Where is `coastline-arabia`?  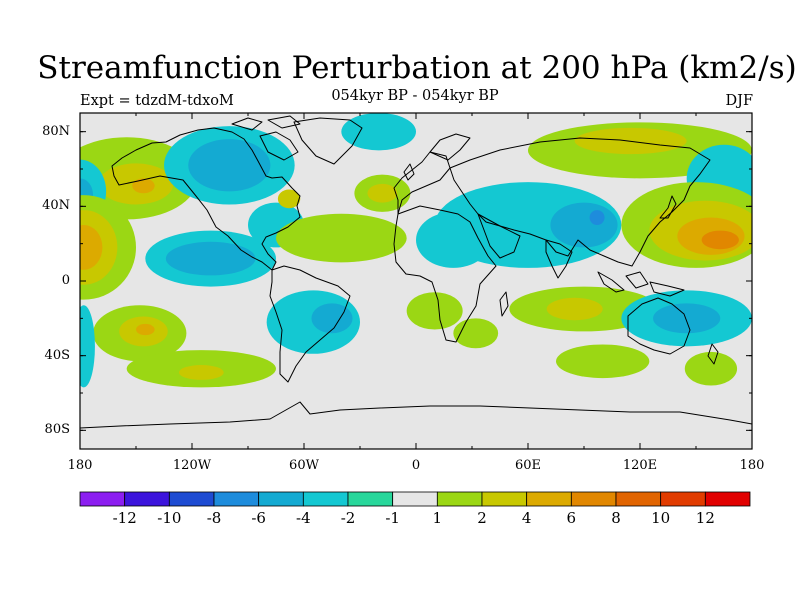
coastline-arabia is located at coordinates (499, 236).